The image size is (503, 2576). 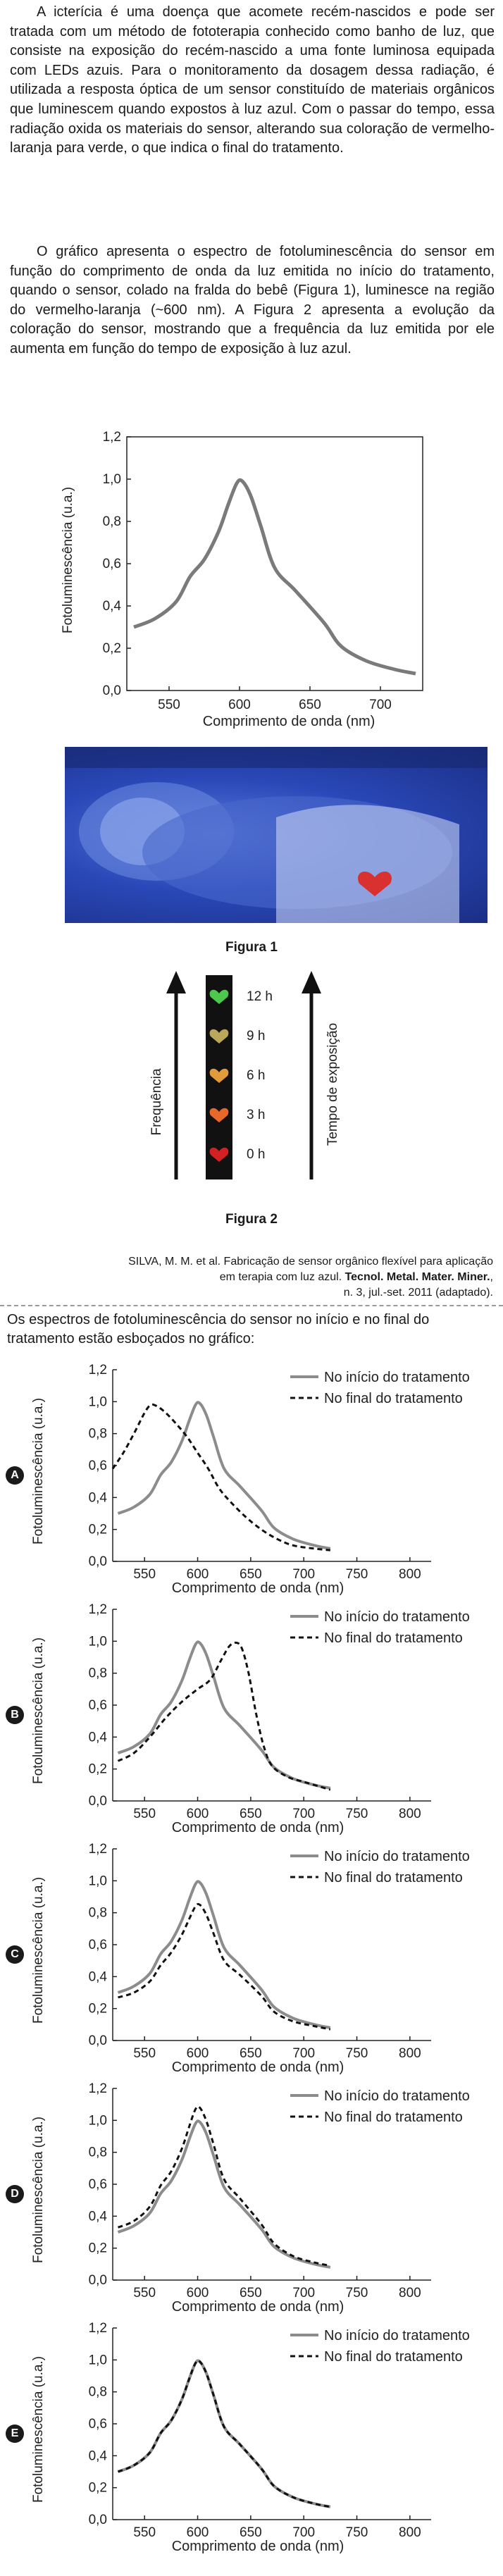 What do you see at coordinates (252, 947) in the screenshot?
I see `figure1-caption: Figura 1` at bounding box center [252, 947].